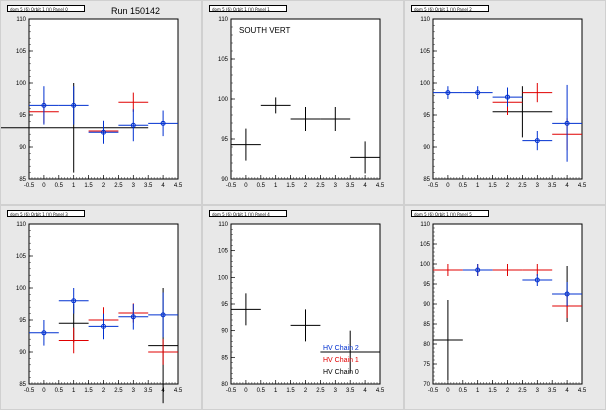 The image size is (606, 411). What do you see at coordinates (248, 213) in the screenshot?
I see `panel-title: dom 5 (6) Orbit 1 (V) Panel 4` at bounding box center [248, 213].